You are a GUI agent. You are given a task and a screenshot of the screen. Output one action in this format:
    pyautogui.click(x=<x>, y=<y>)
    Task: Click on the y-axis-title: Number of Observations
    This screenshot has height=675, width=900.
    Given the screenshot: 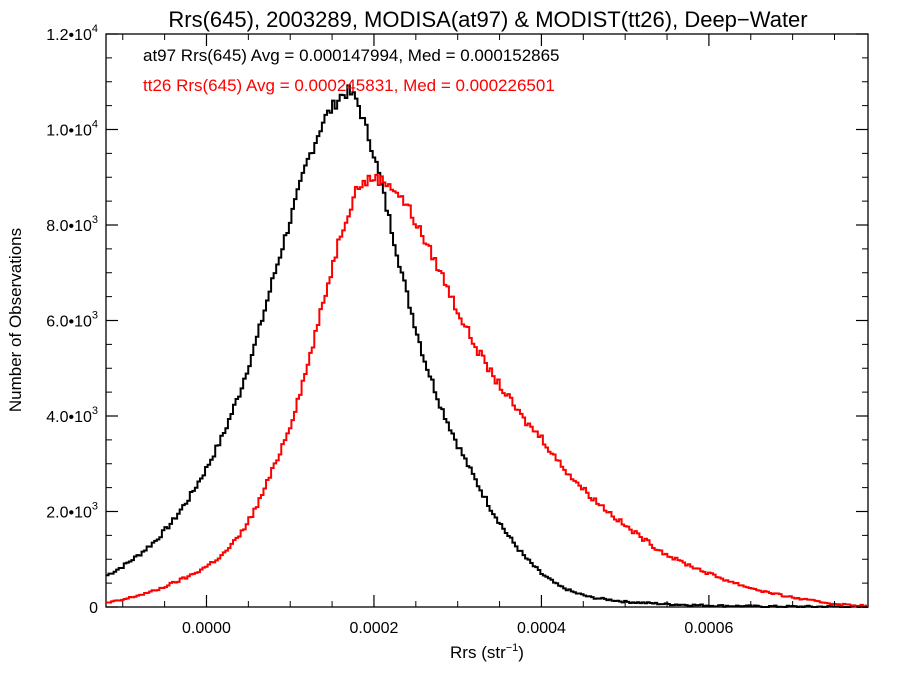 What is the action you would take?
    pyautogui.click(x=15, y=320)
    